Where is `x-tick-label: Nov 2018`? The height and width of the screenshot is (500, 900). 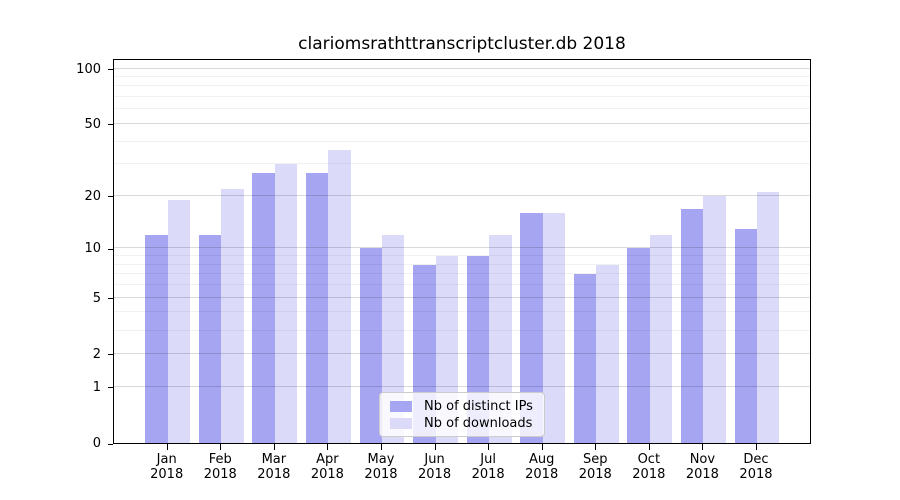 x-tick-label: Nov 2018 is located at coordinates (702, 467).